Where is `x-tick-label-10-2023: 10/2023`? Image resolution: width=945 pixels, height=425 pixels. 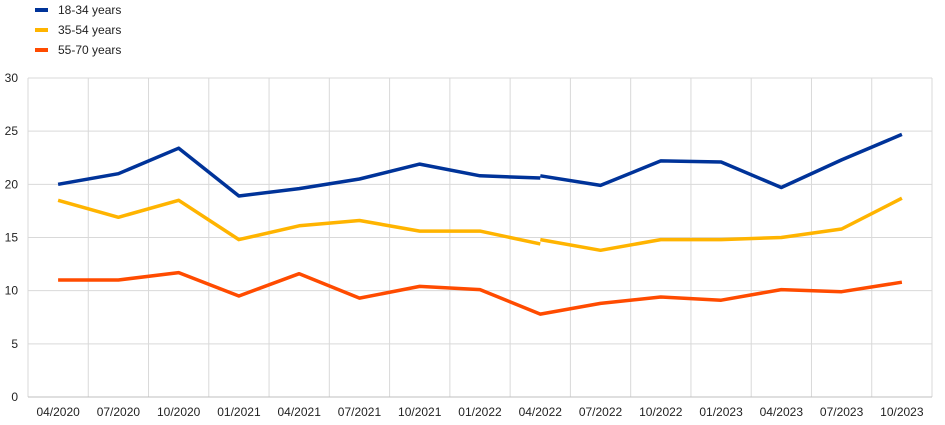
x-tick-label-10-2023: 10/2023 is located at coordinates (902, 412).